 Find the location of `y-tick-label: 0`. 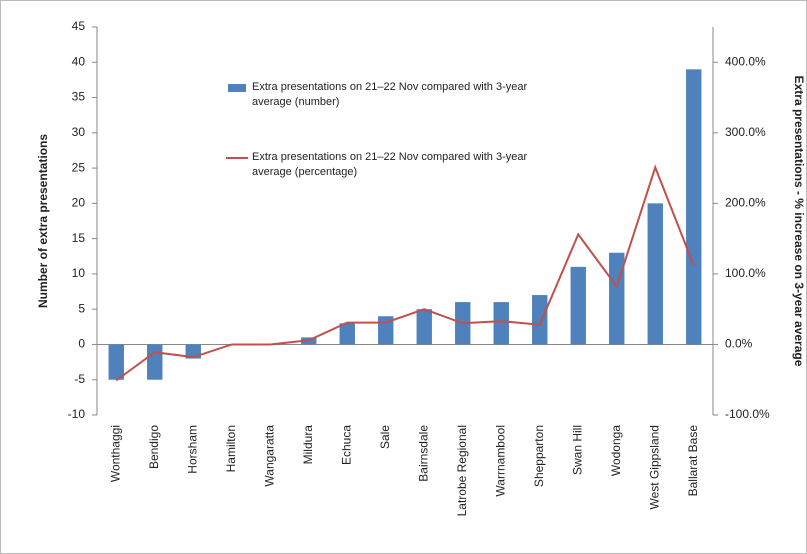

y-tick-label: 0 is located at coordinates (81, 344).